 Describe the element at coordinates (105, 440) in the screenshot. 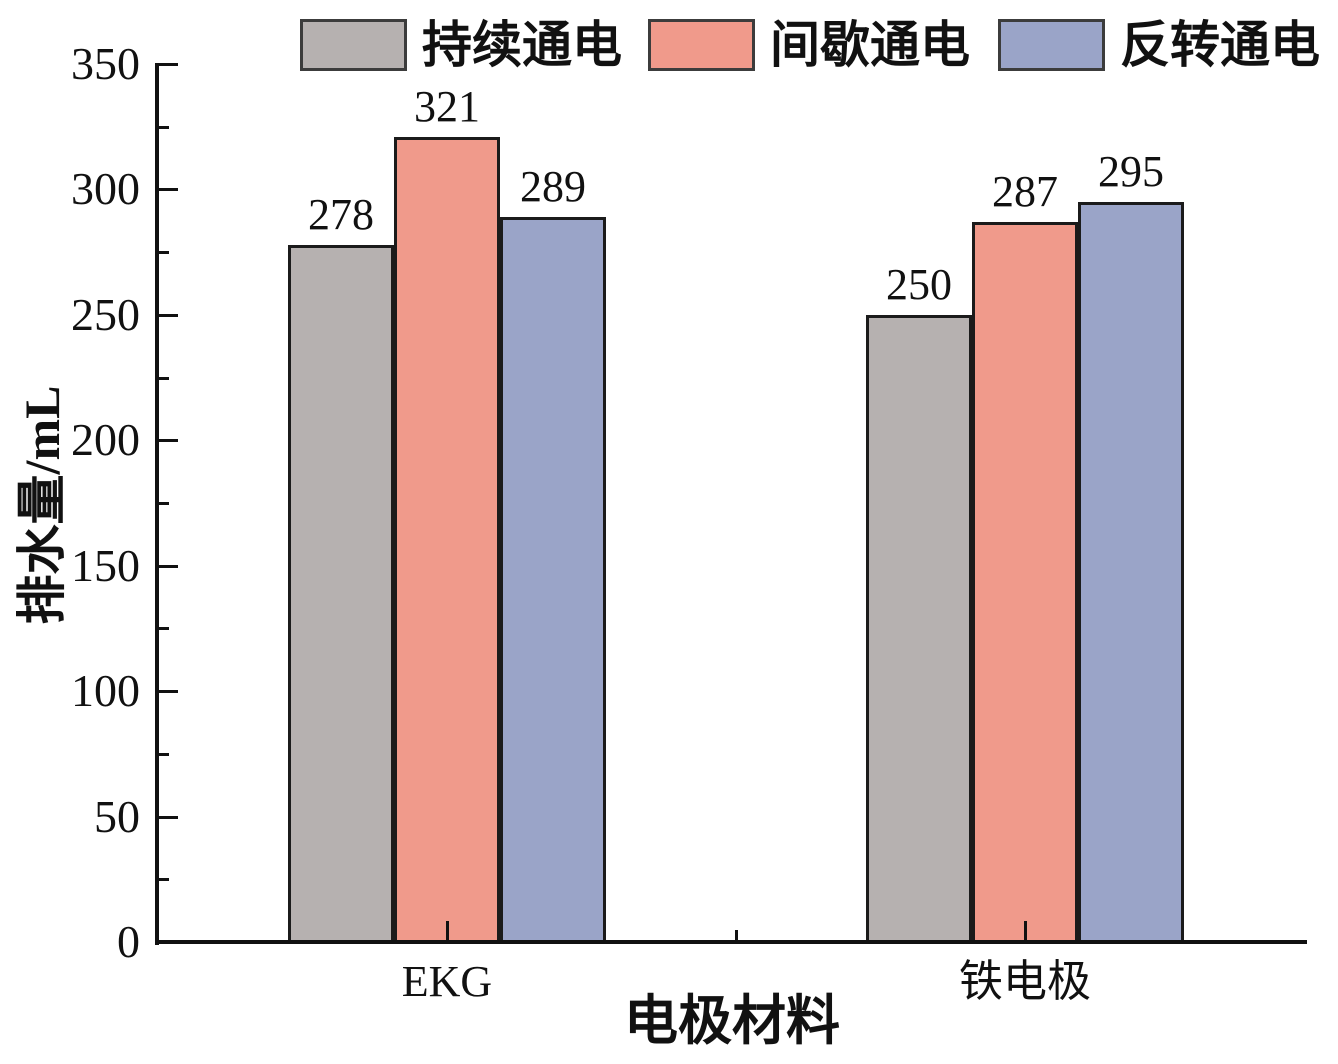

I see `y-tick-label: 200` at that location.